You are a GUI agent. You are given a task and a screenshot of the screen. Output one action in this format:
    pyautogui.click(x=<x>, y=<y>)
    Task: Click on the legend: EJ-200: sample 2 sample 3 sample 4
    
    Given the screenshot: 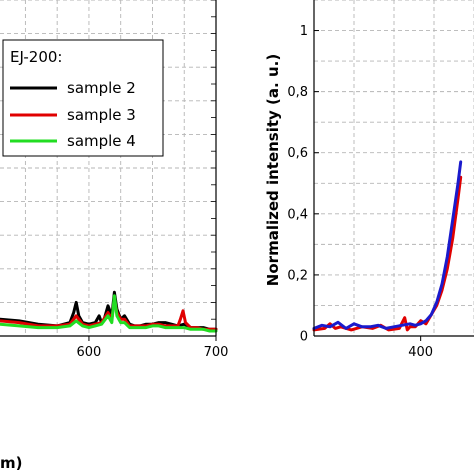 What is the action you would take?
    pyautogui.click(x=83, y=98)
    